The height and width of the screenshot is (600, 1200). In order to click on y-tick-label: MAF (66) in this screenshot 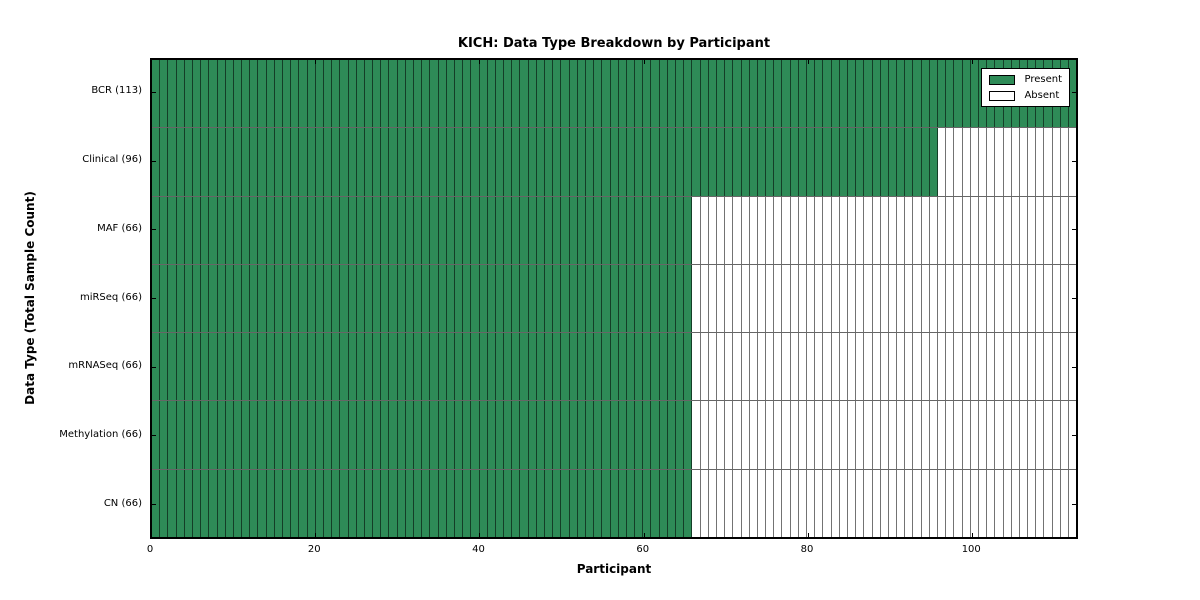, I will do `click(119, 228)`.